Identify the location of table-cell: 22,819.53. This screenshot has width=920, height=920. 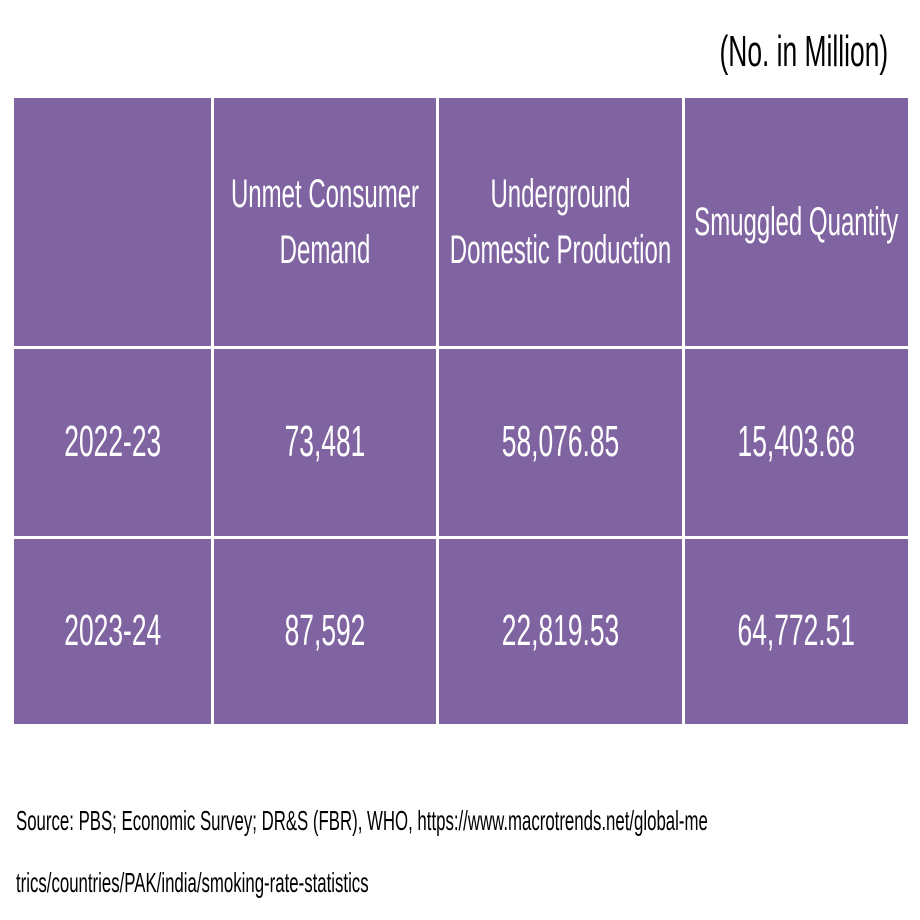
(560, 631).